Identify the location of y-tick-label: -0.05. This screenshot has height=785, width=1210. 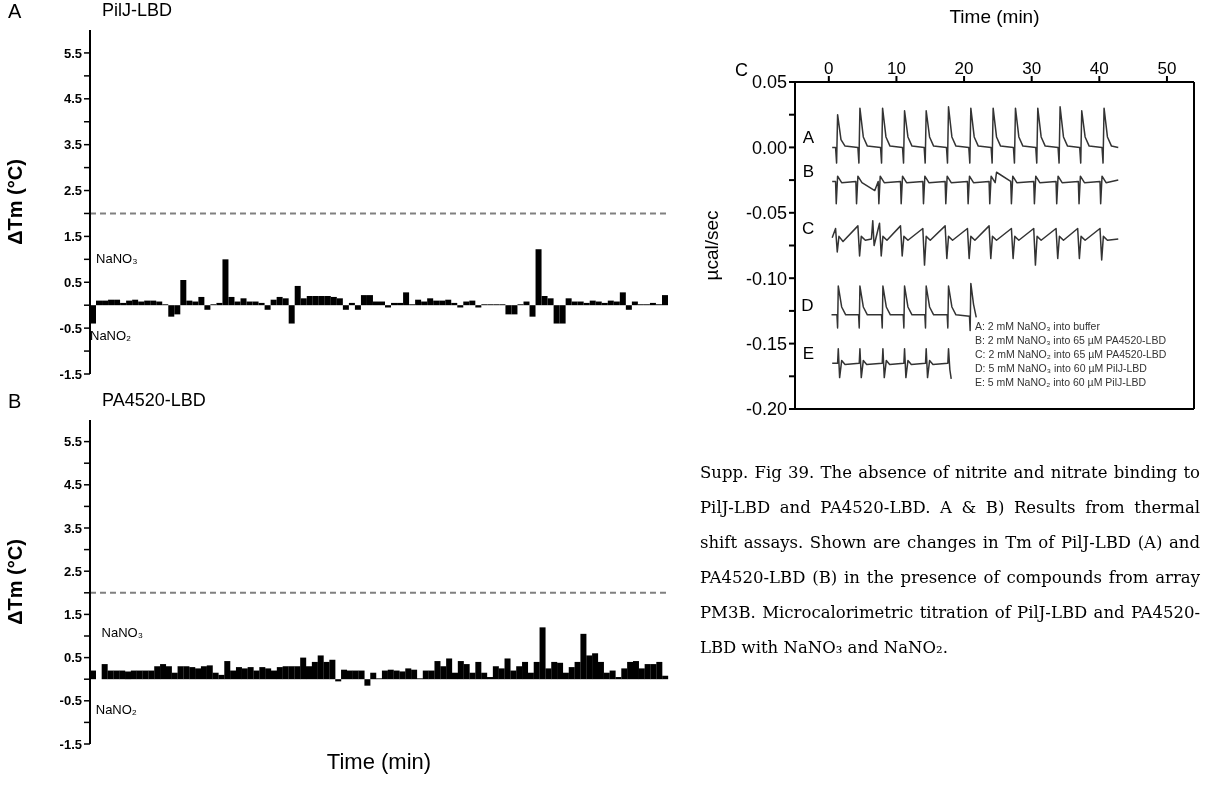
(766, 213).